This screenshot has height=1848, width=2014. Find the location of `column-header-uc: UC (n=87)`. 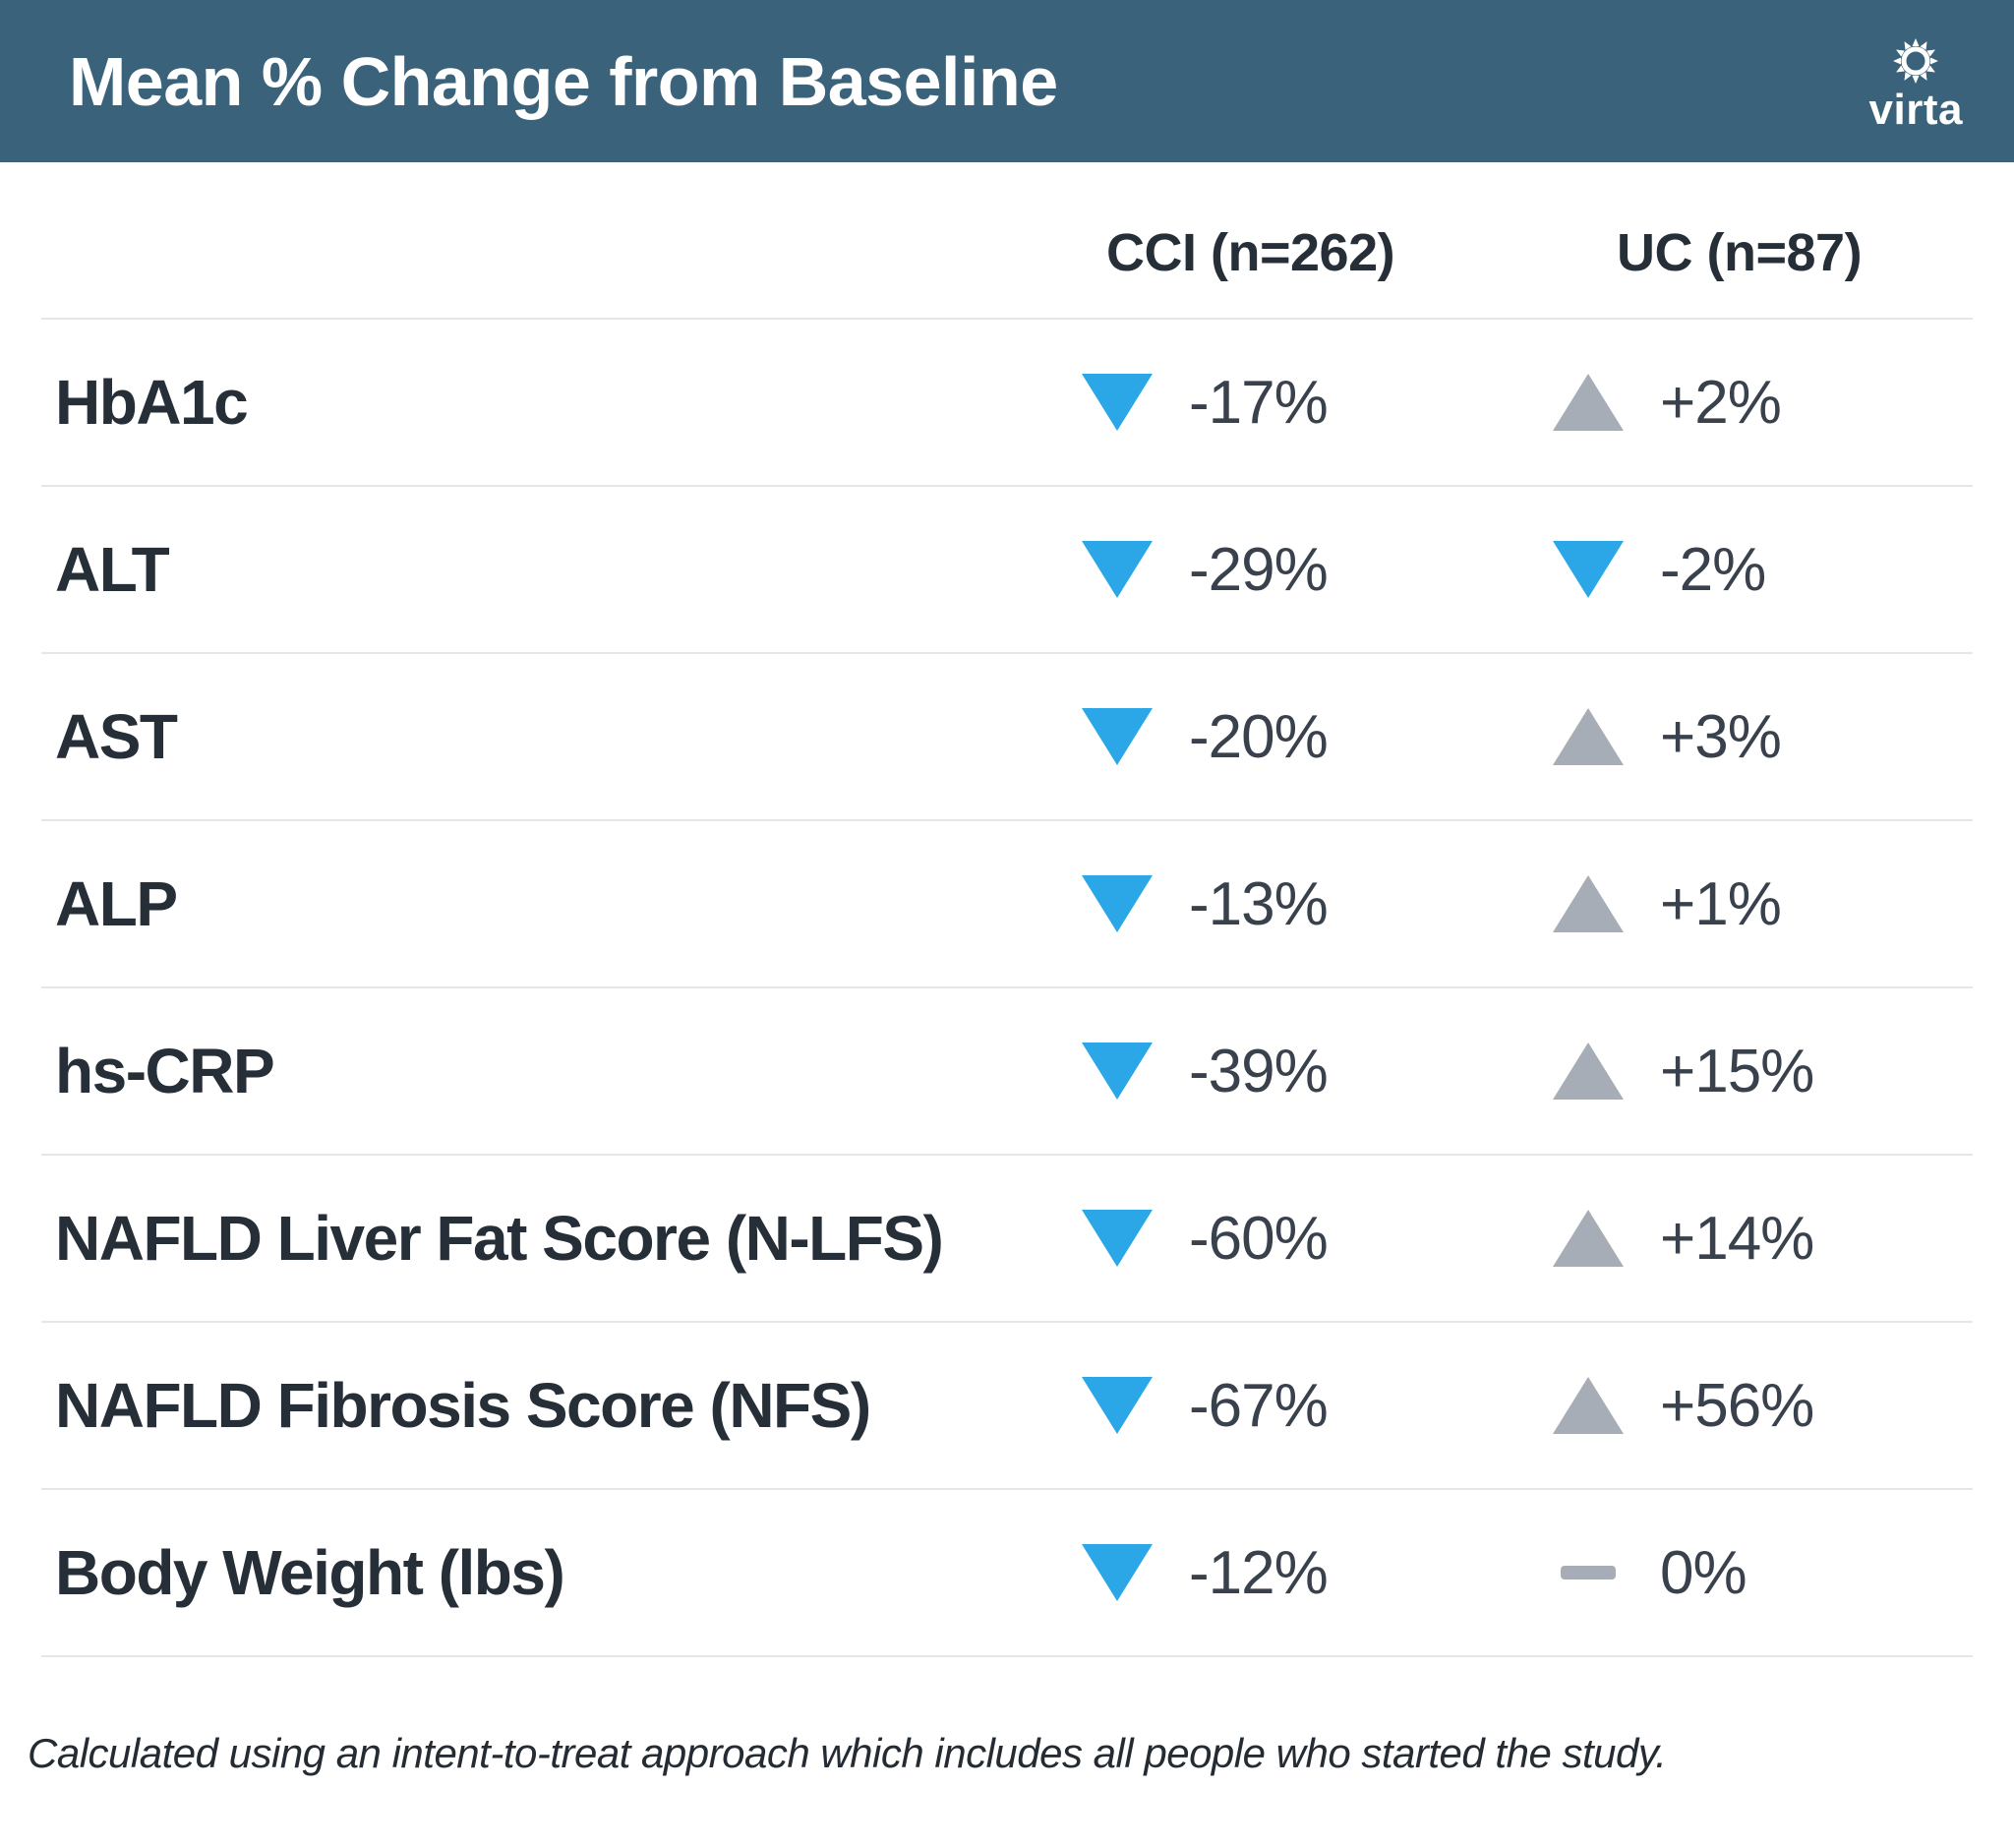

column-header-uc: UC (n=87) is located at coordinates (1740, 252).